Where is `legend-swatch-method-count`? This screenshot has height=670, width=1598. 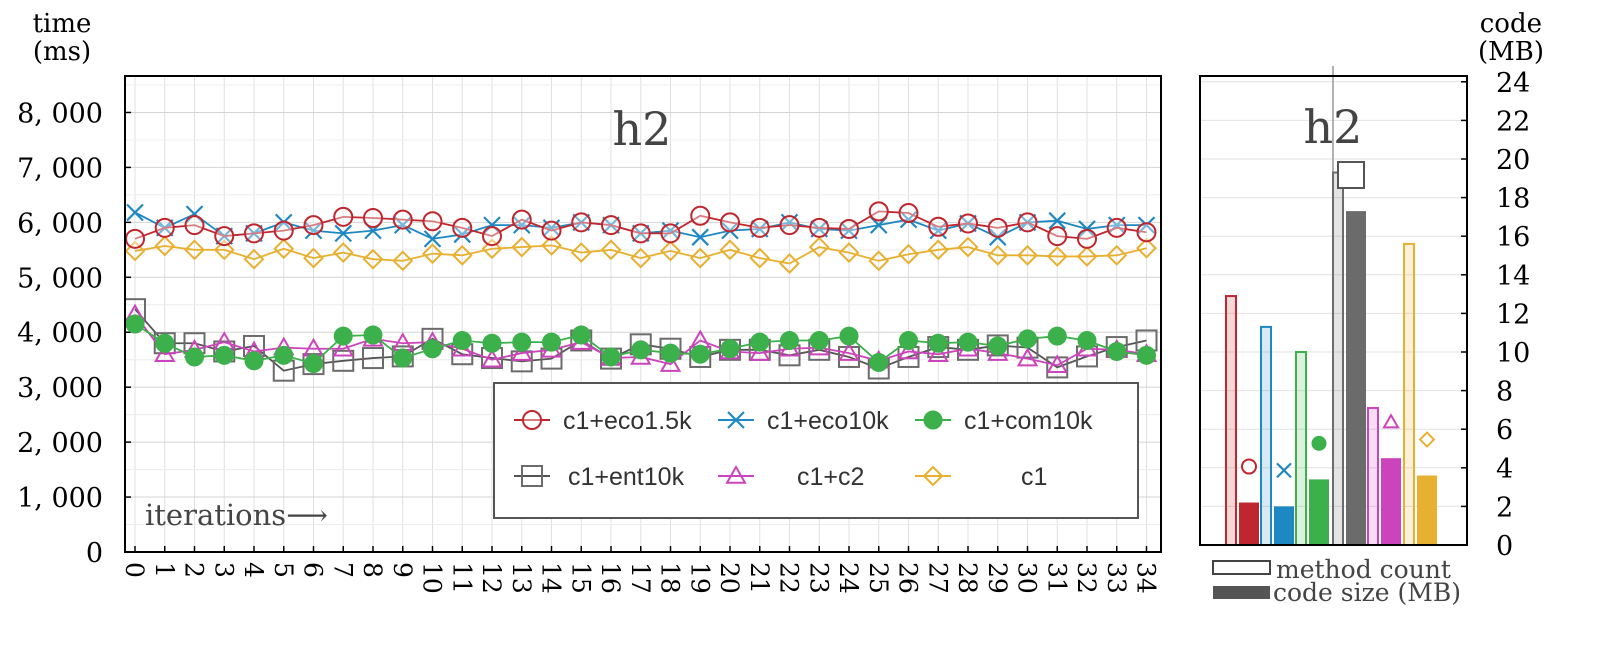
legend-swatch-method-count is located at coordinates (1241, 567).